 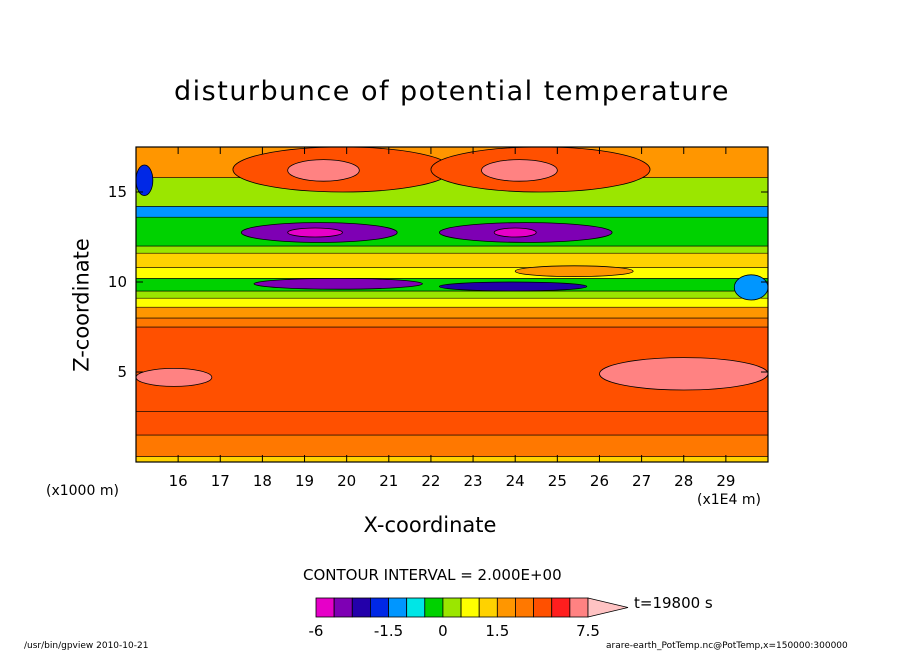 What do you see at coordinates (588, 631) in the screenshot?
I see `colorbar-tick-label: 7.5` at bounding box center [588, 631].